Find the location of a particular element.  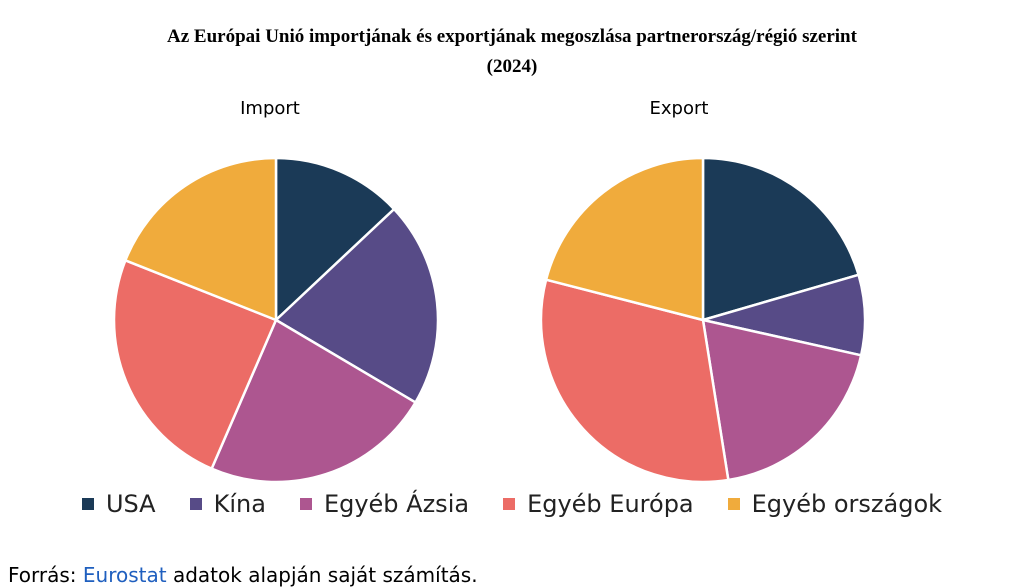

import-slice-kina is located at coordinates (357, 305).